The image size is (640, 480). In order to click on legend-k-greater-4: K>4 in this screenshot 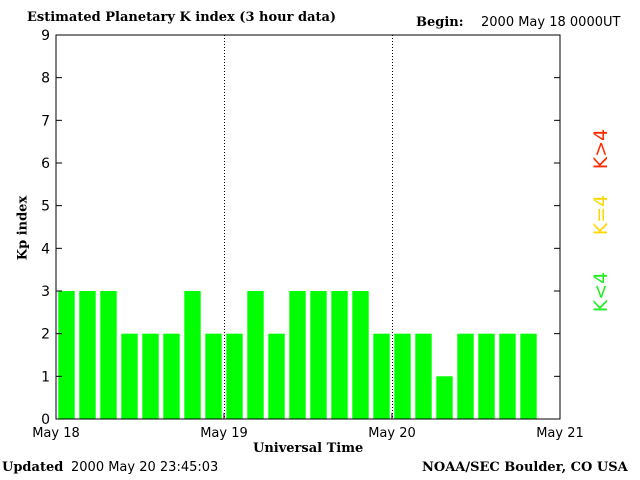, I will do `click(601, 149)`.